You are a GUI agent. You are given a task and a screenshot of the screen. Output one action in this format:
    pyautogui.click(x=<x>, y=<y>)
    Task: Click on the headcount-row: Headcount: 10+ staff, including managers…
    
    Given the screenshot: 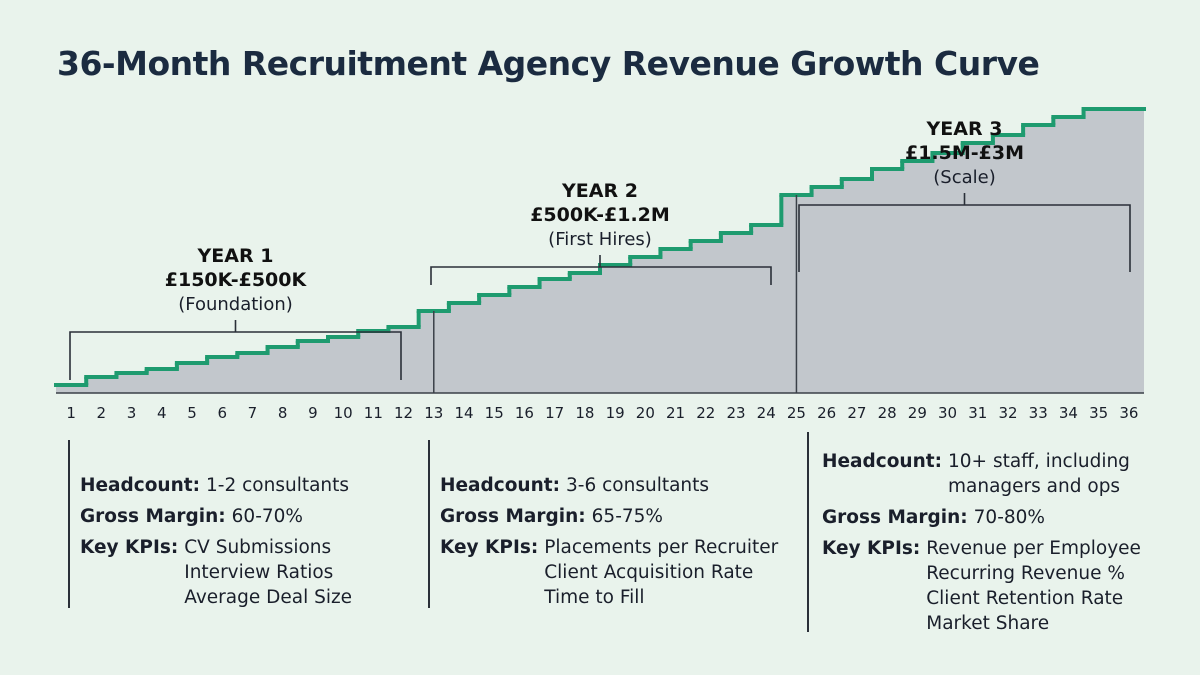 What is the action you would take?
    pyautogui.click(x=981, y=474)
    